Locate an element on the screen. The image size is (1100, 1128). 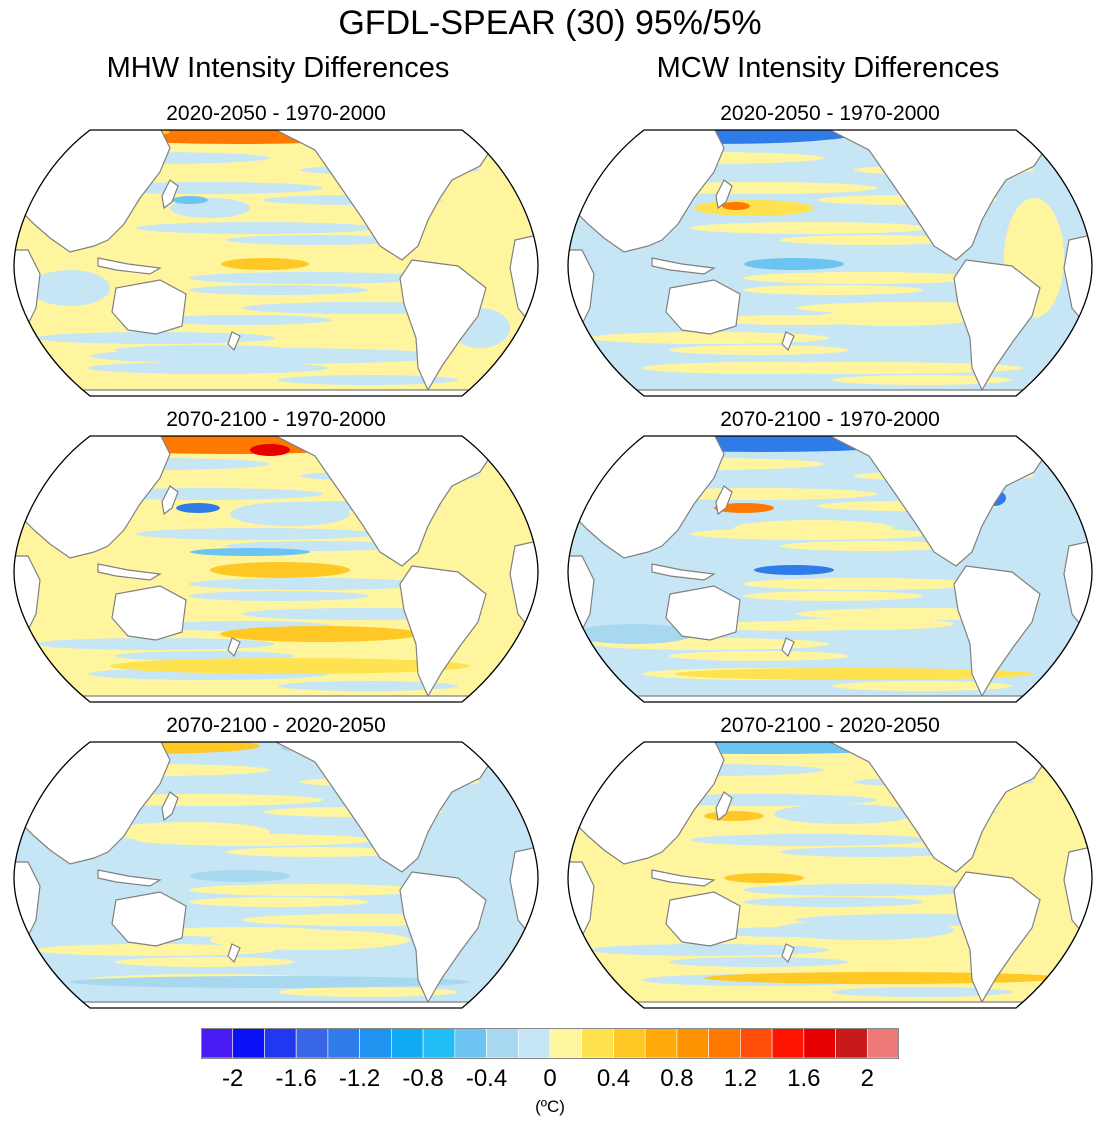
colorbar is located at coordinates (550, 1043).